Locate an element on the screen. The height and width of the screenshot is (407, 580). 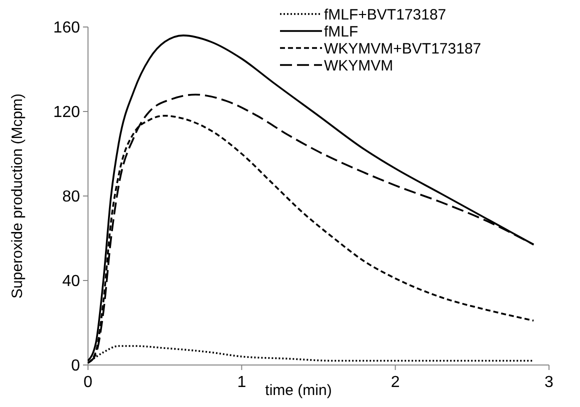
y-tick-label: 120 is located at coordinates (66, 113).